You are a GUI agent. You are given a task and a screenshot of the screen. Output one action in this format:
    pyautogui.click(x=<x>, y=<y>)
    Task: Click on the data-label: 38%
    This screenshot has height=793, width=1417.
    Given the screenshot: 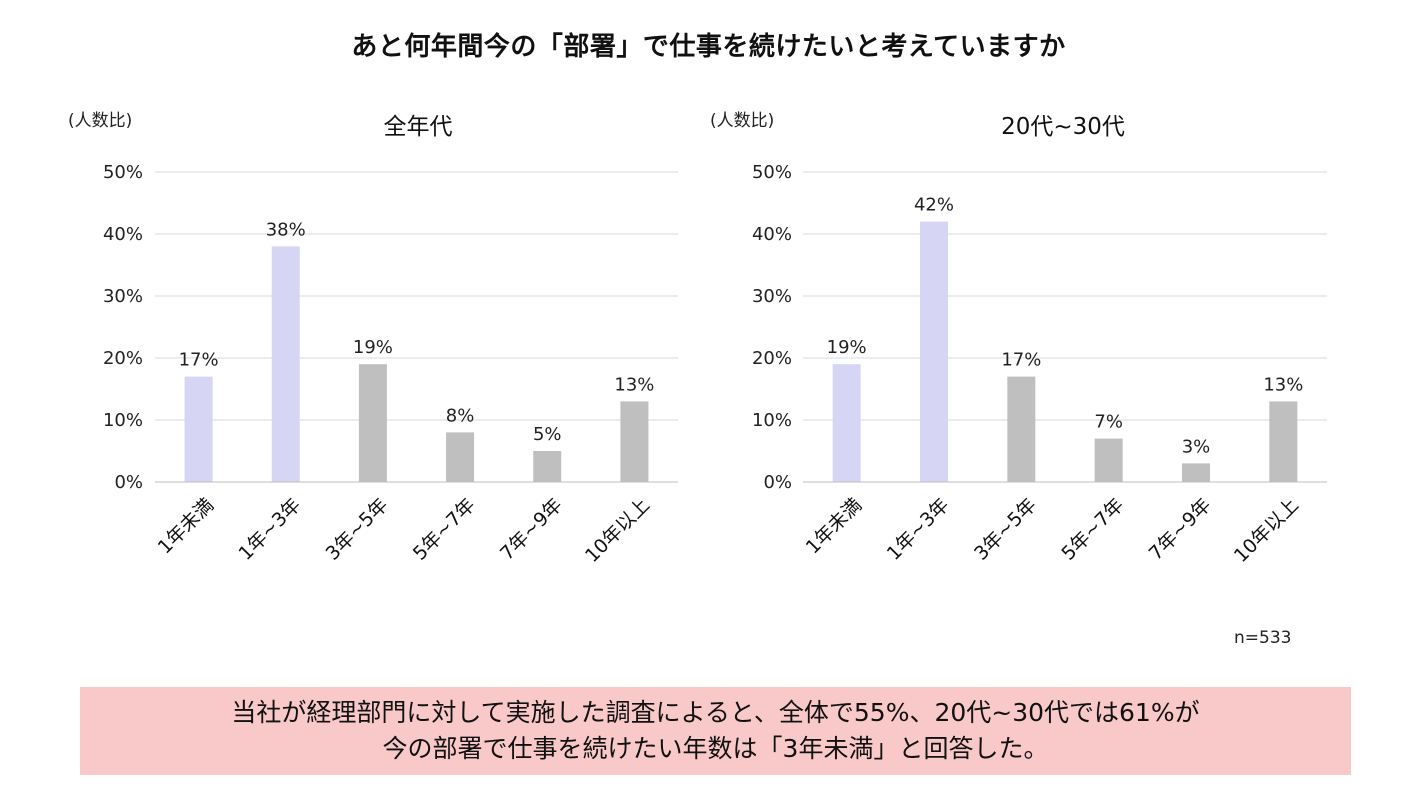 What is the action you would take?
    pyautogui.click(x=286, y=229)
    